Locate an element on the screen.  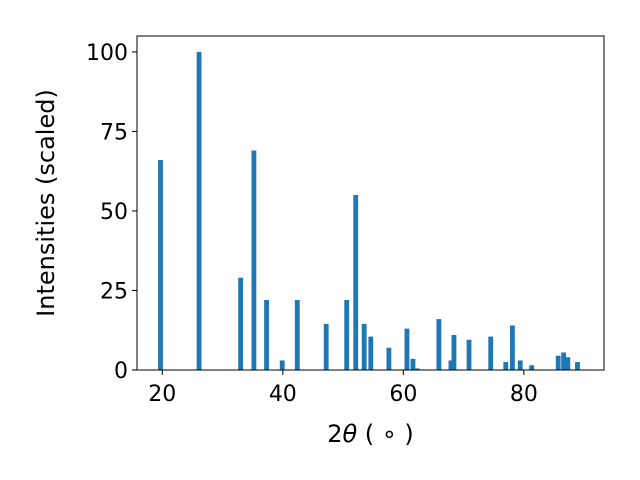
y-tick-label-2: 50 is located at coordinates (114, 212).